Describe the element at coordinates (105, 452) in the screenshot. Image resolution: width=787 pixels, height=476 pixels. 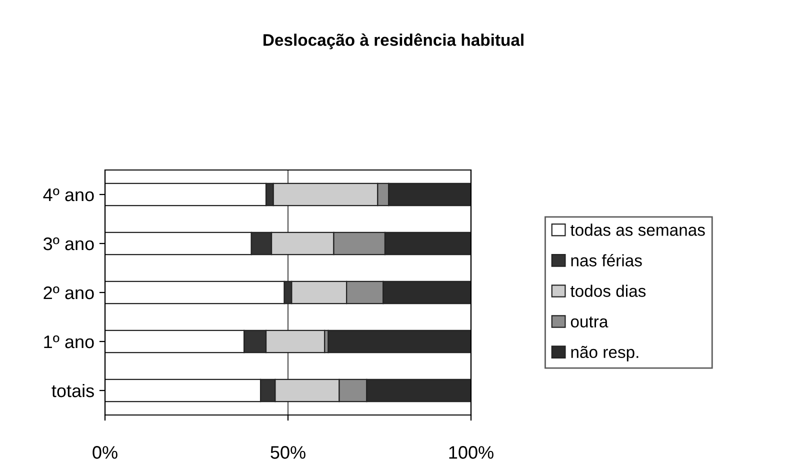
I see `x-tick-label: 0%` at that location.